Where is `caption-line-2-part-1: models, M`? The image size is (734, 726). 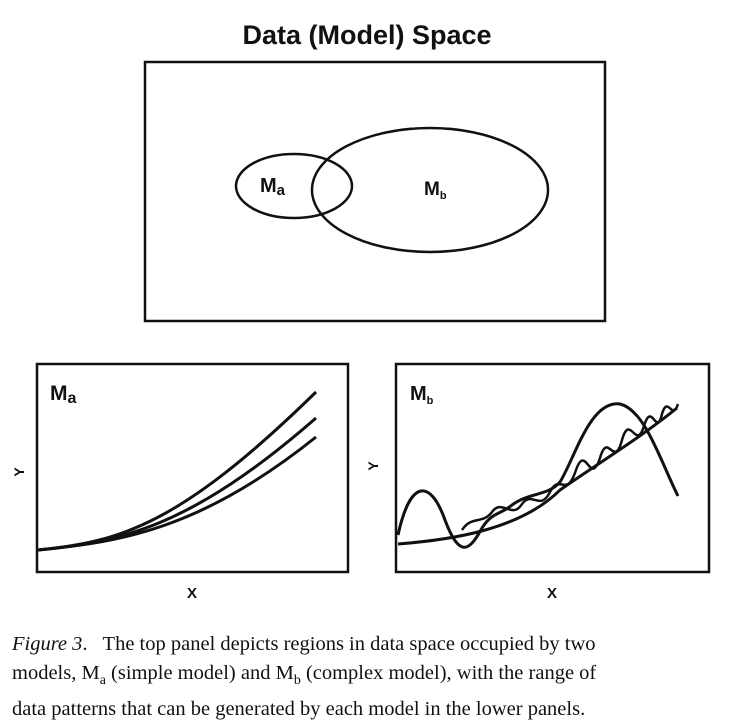 caption-line-2-part-1: models, M is located at coordinates (56, 673).